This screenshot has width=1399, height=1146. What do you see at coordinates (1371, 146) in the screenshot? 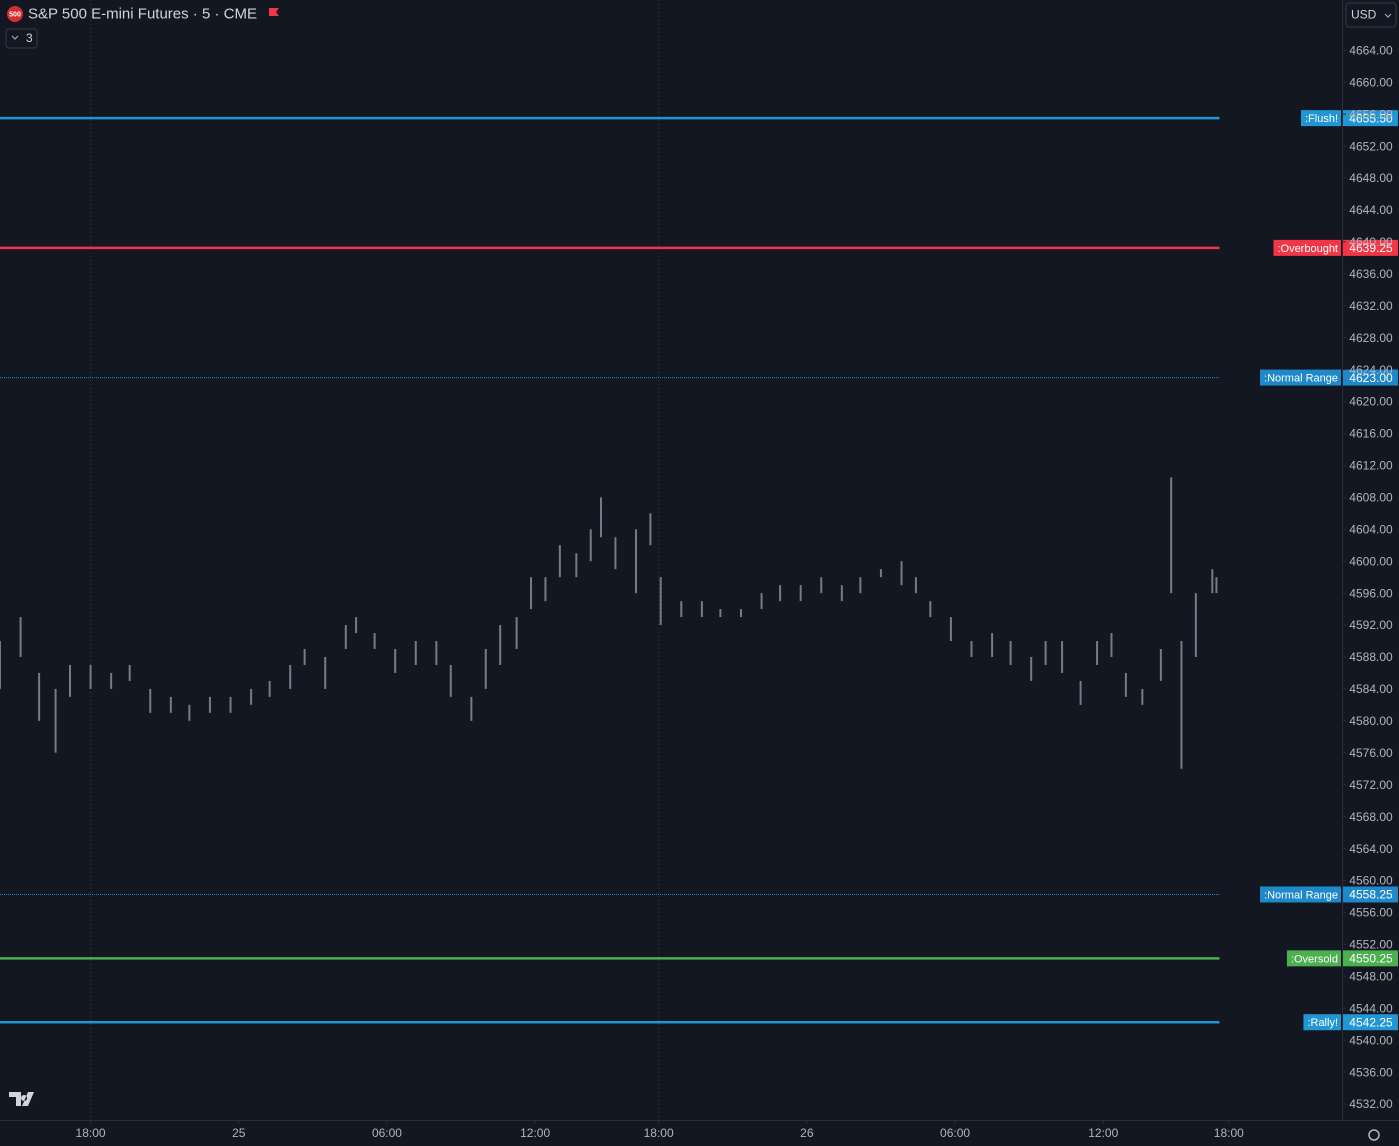
I see `y-tick-label: 4652.00` at bounding box center [1371, 146].